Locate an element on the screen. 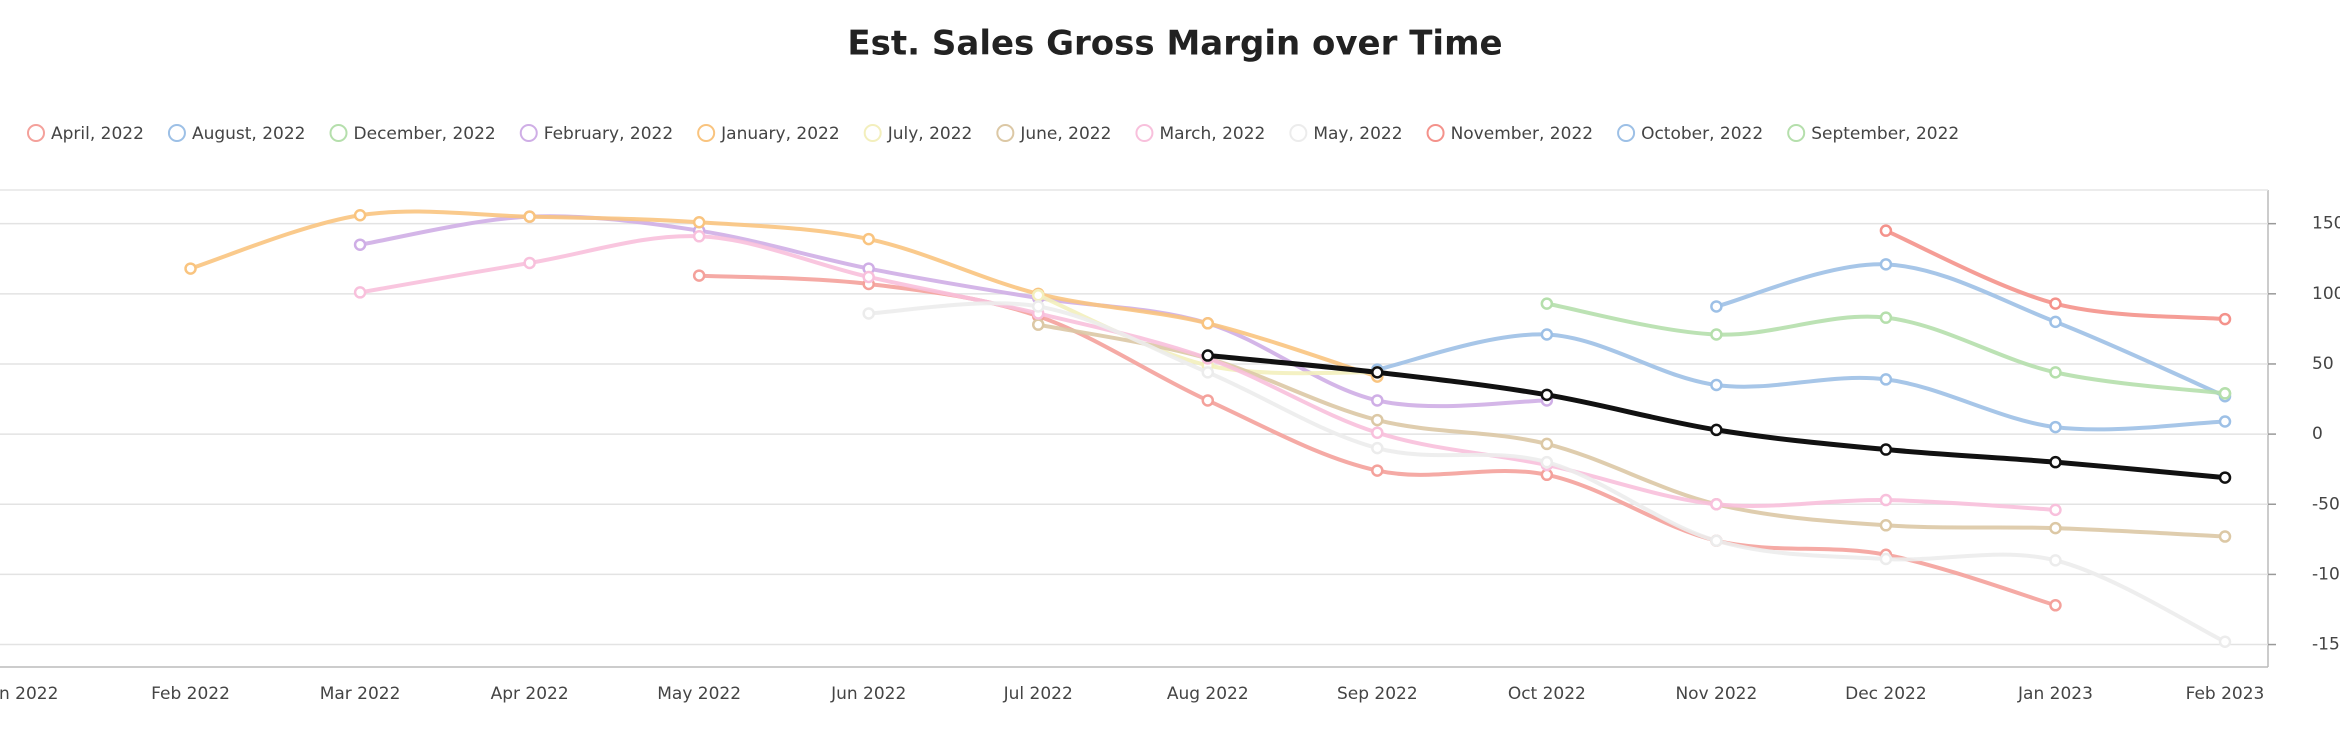 The image size is (2340, 731). legend-item: November, 2022 is located at coordinates (1510, 134).